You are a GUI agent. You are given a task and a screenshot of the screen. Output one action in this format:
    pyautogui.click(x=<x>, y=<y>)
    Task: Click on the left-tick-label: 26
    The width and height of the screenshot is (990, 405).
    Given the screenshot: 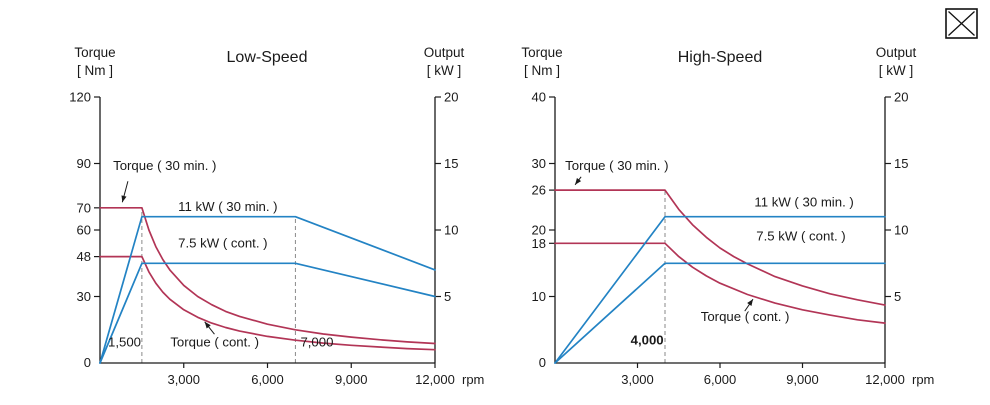 What is the action you would take?
    pyautogui.click(x=539, y=190)
    